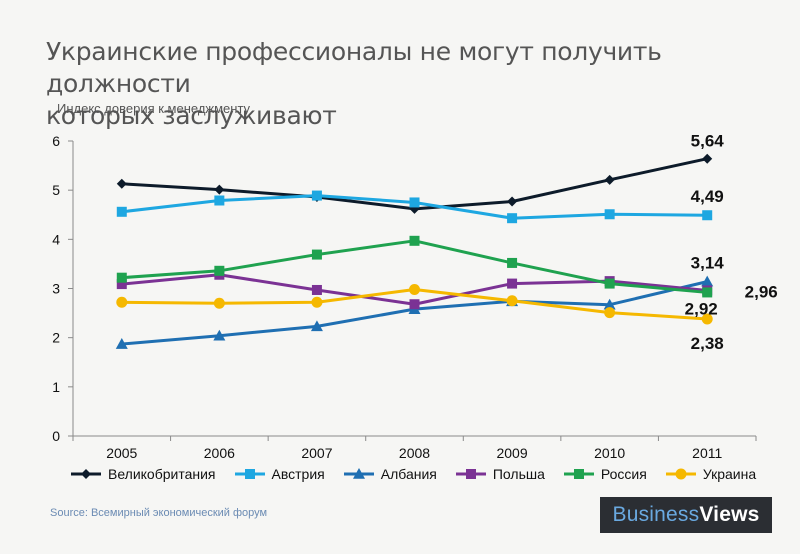 The image size is (800, 554). I want to click on y-tick-label: 2, so click(56, 338).